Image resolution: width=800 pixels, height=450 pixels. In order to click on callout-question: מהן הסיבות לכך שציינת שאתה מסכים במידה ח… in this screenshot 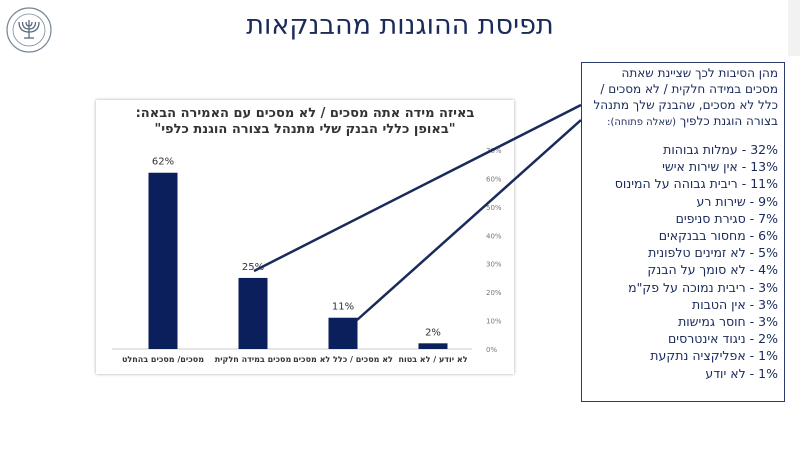, I will do `click(685, 97)`.